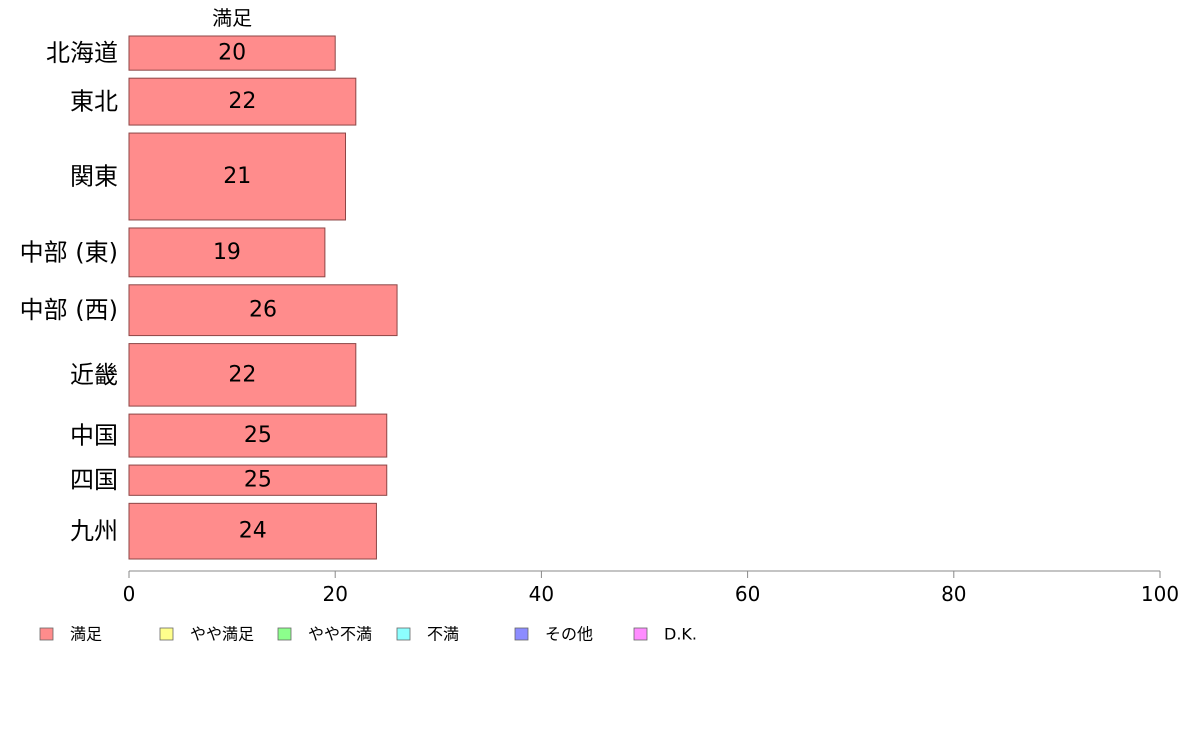 The width and height of the screenshot is (1188, 736). Describe the element at coordinates (129, 594) in the screenshot. I see `x-tick-label-0: 0` at that location.